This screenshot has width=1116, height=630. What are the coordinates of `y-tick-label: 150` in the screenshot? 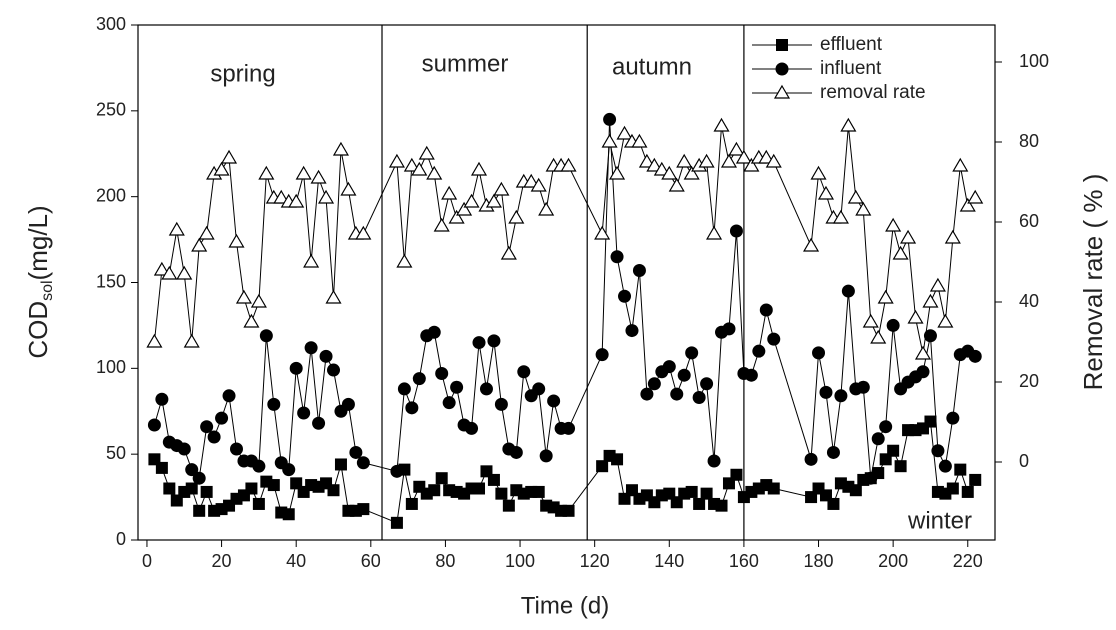 It's located at (111, 281).